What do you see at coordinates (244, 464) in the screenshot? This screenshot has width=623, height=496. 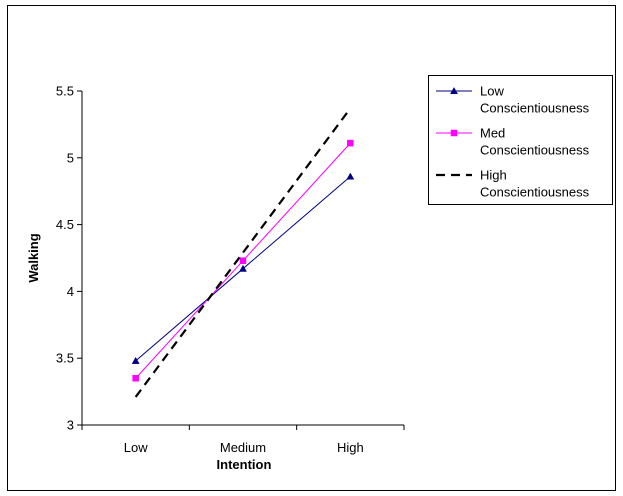 I see `x-axis-title: Intention` at bounding box center [244, 464].